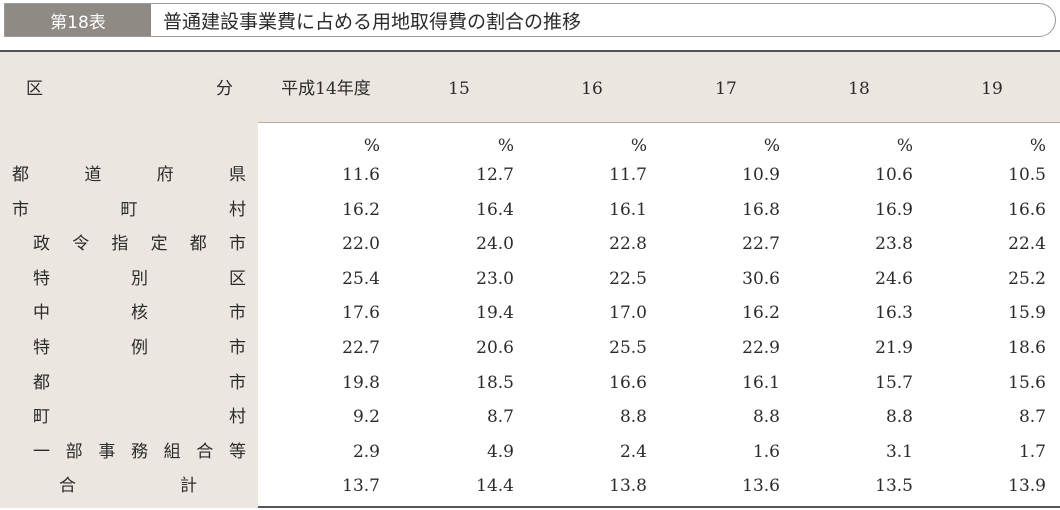 This screenshot has width=1060, height=510. Describe the element at coordinates (894, 382) in the screenshot. I see `table-cell: 15.7` at that location.